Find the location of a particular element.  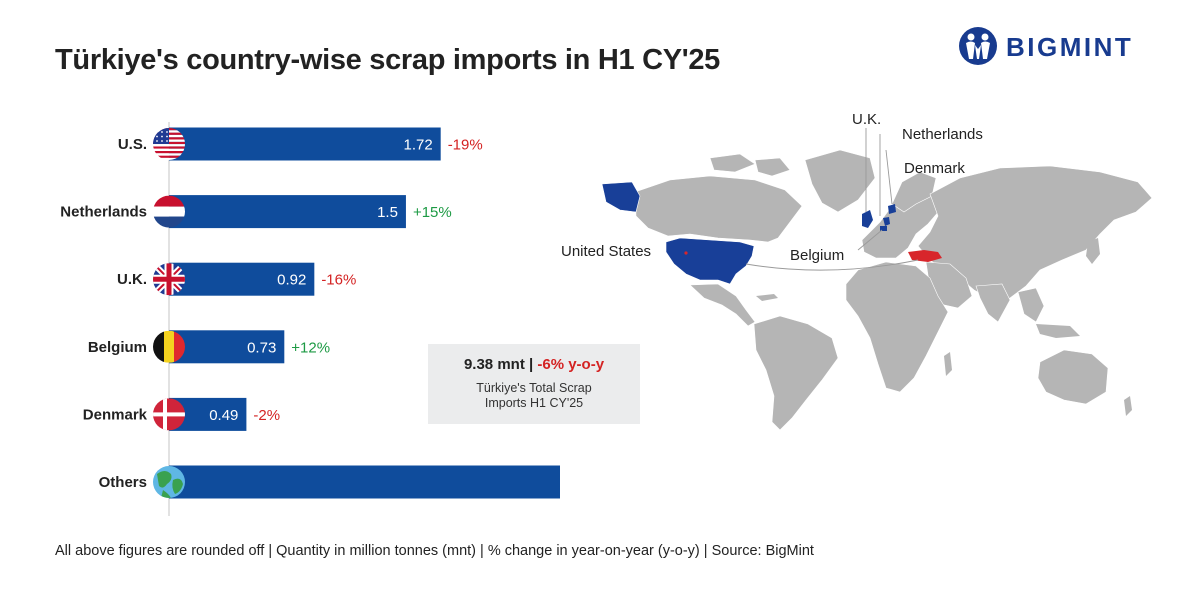

change-label: +15% is located at coordinates (432, 212).